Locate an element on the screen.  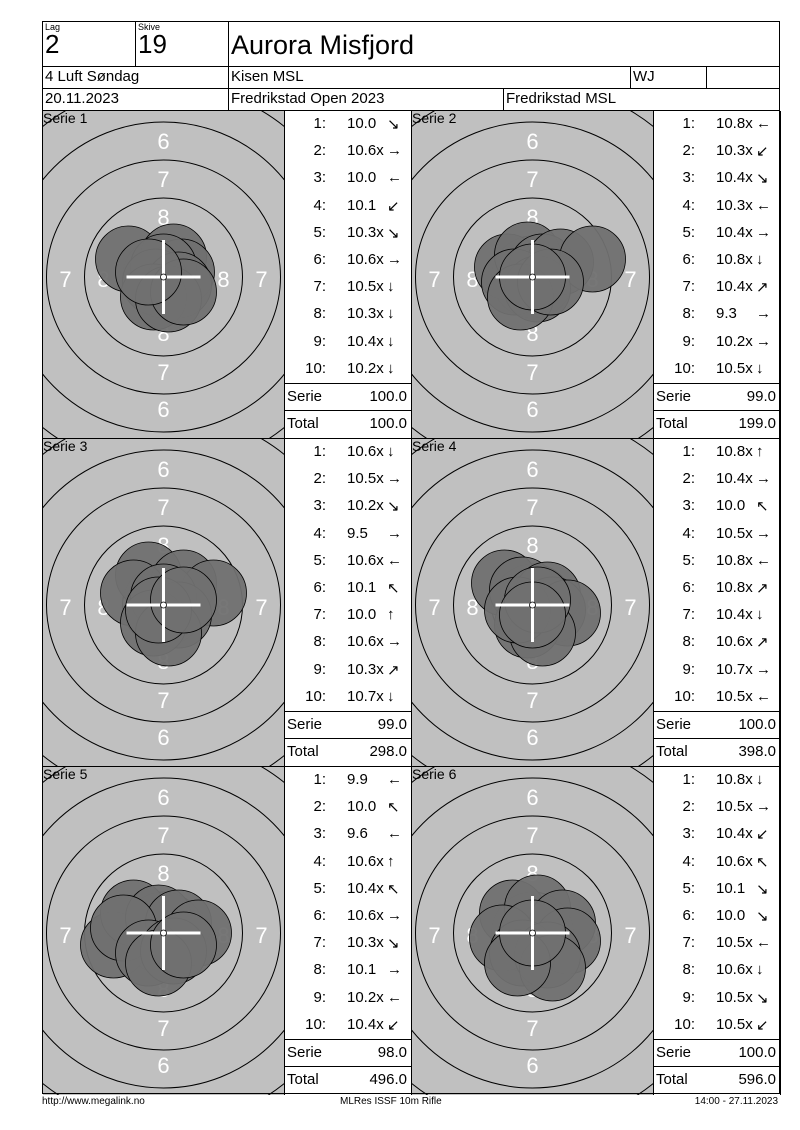
shot-score: 9.5 is located at coordinates (357, 533).